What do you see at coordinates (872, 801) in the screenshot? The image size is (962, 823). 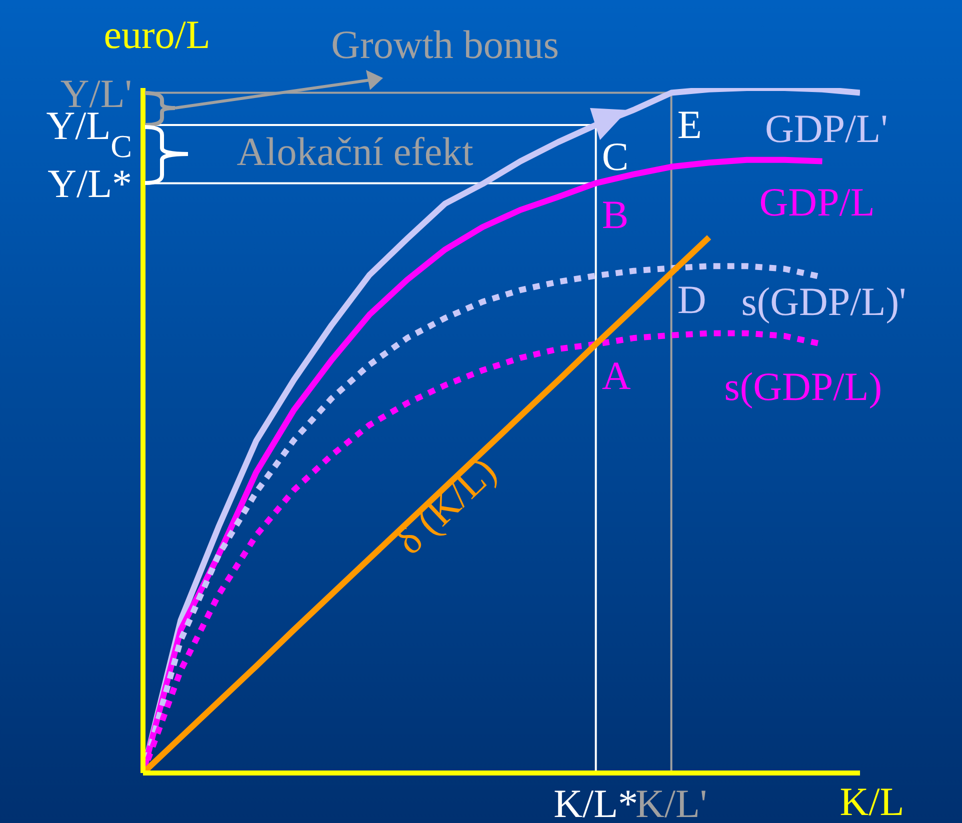 I see `x-axis-title: K/L` at bounding box center [872, 801].